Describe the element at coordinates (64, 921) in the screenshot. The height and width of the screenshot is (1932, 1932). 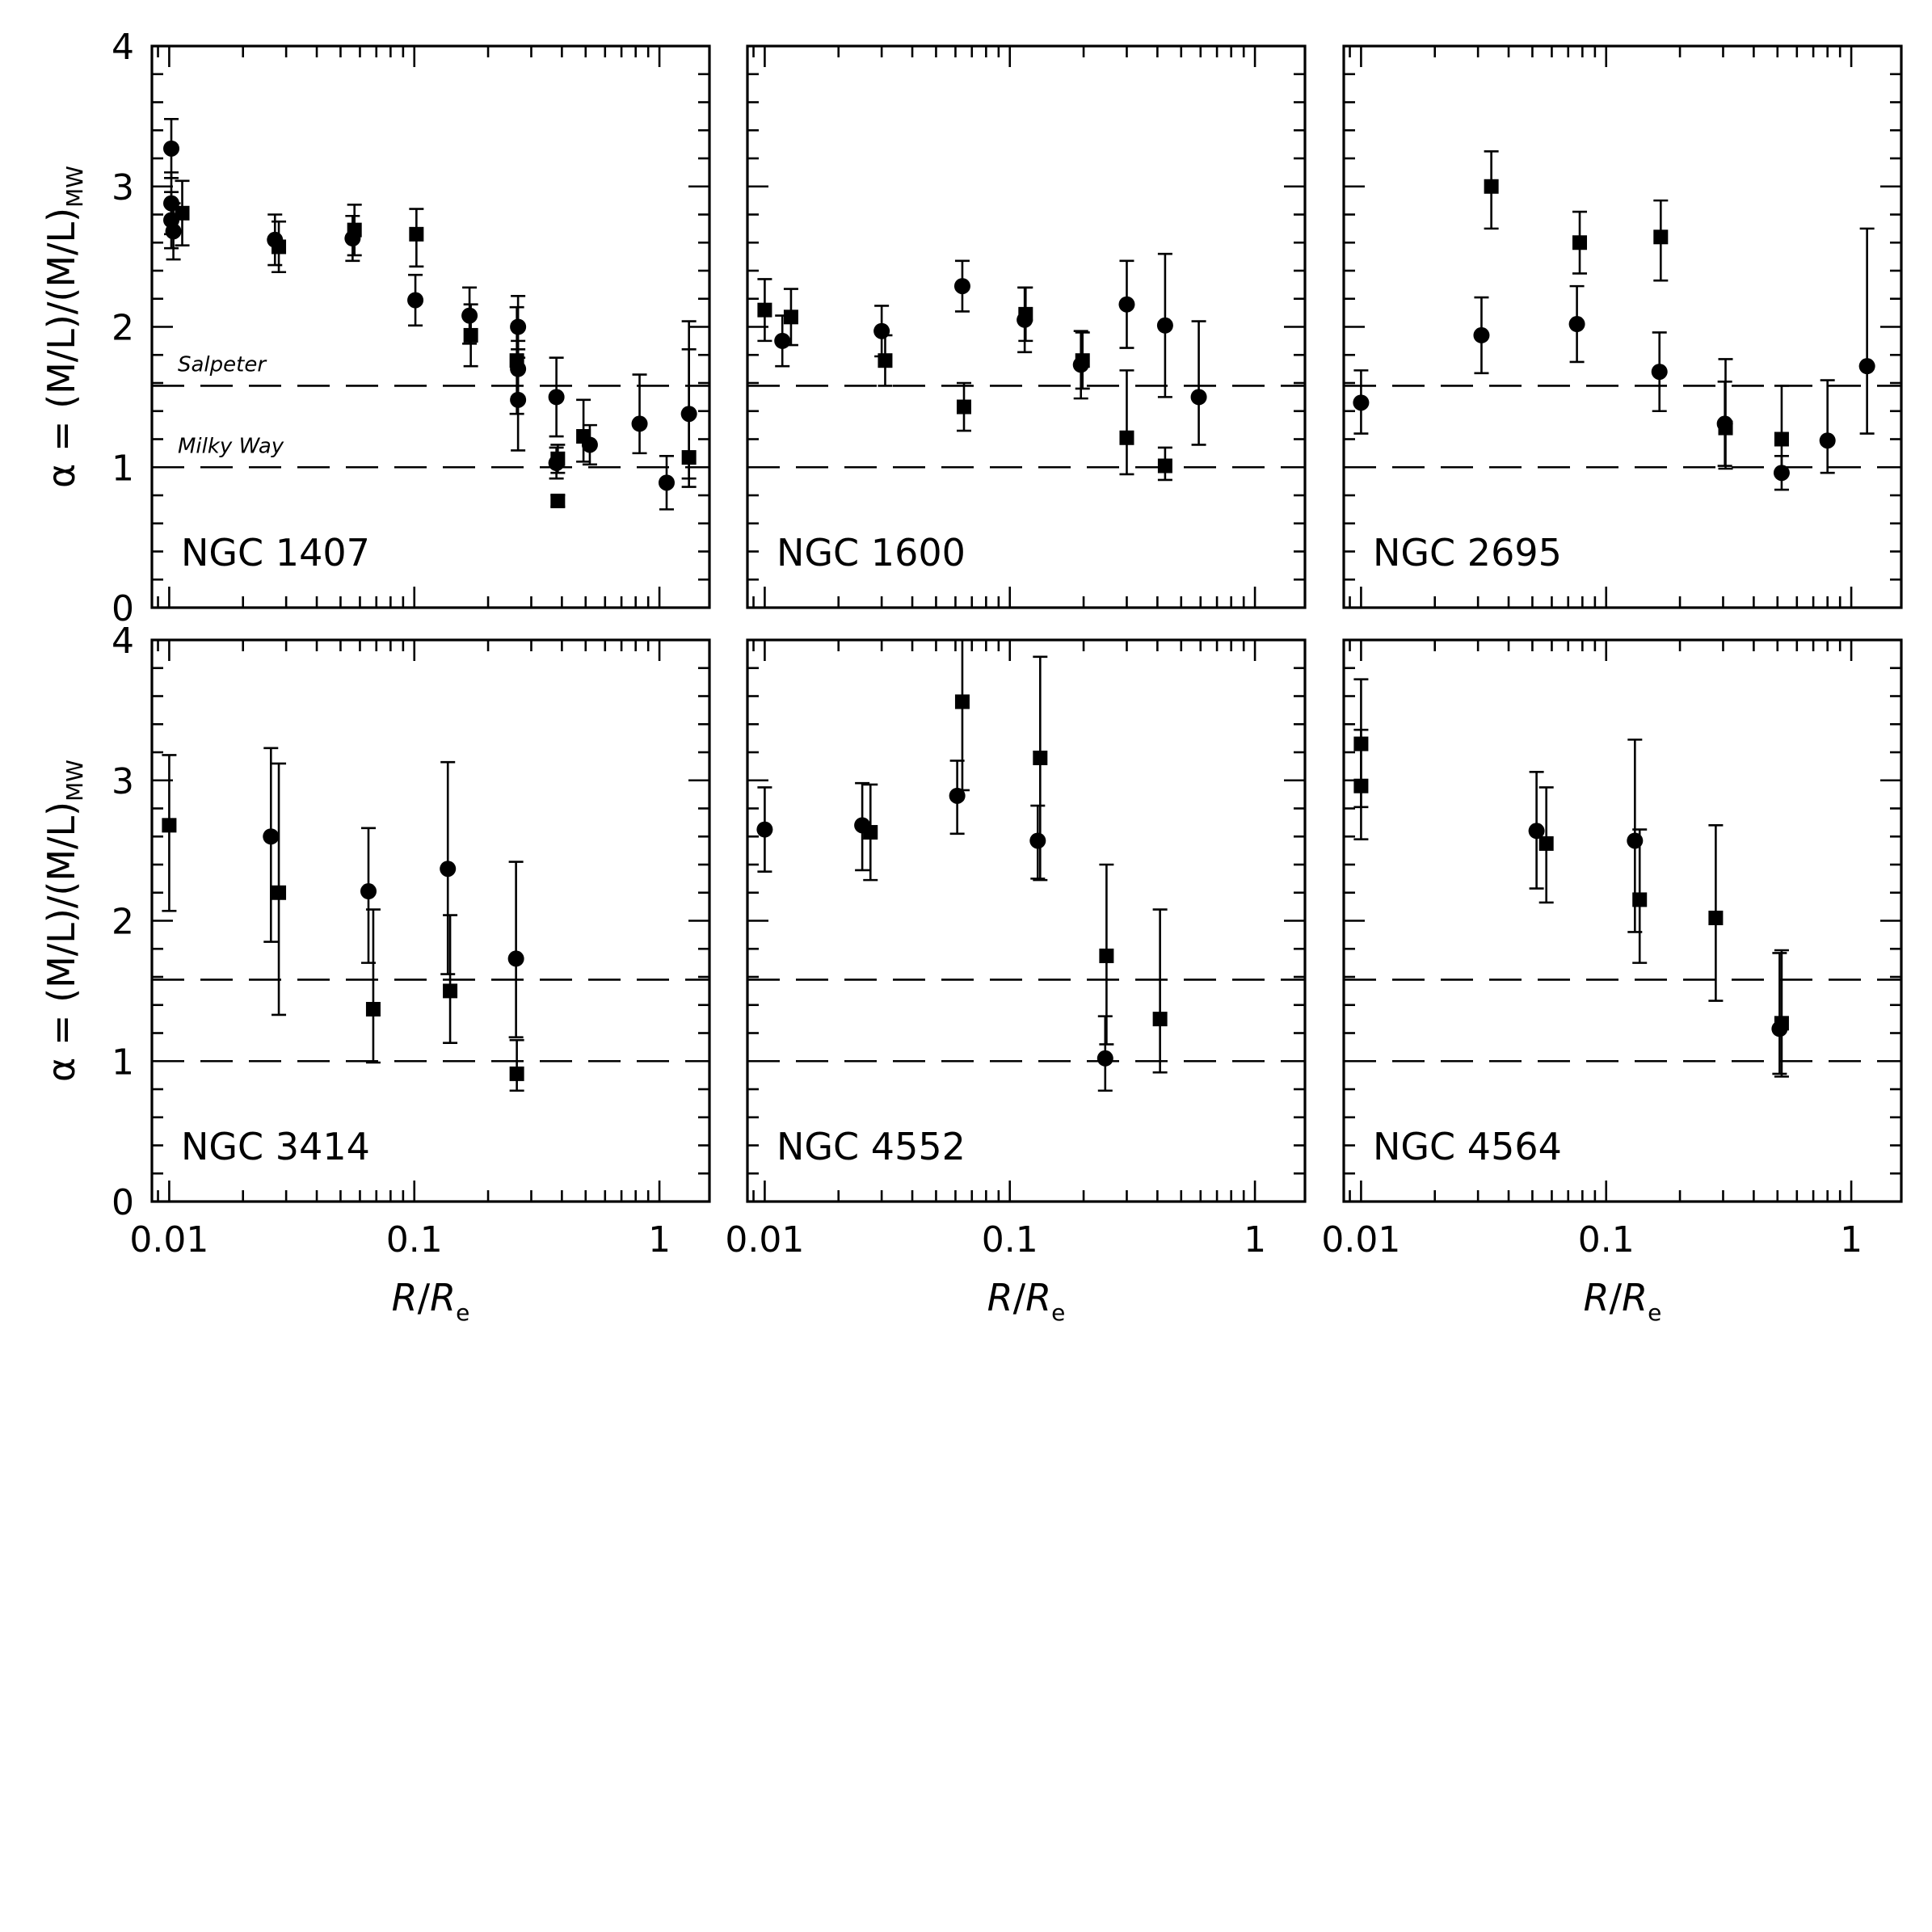
I see `y-axis-title: α = (M/L)/(M/L)MW` at that location.